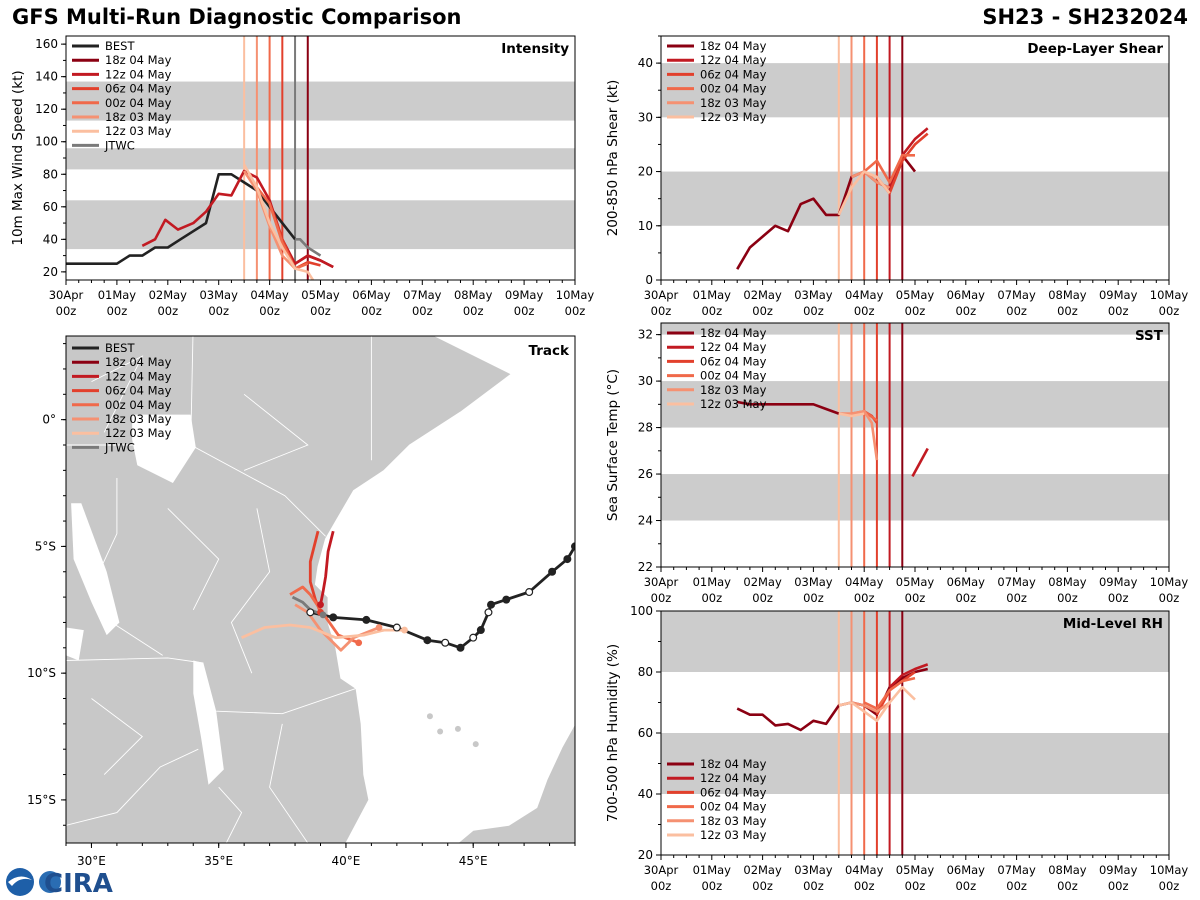 This screenshot has width=1200, height=900. Describe the element at coordinates (50, 207) in the screenshot. I see `intensity-ytick-label: 60` at that location.